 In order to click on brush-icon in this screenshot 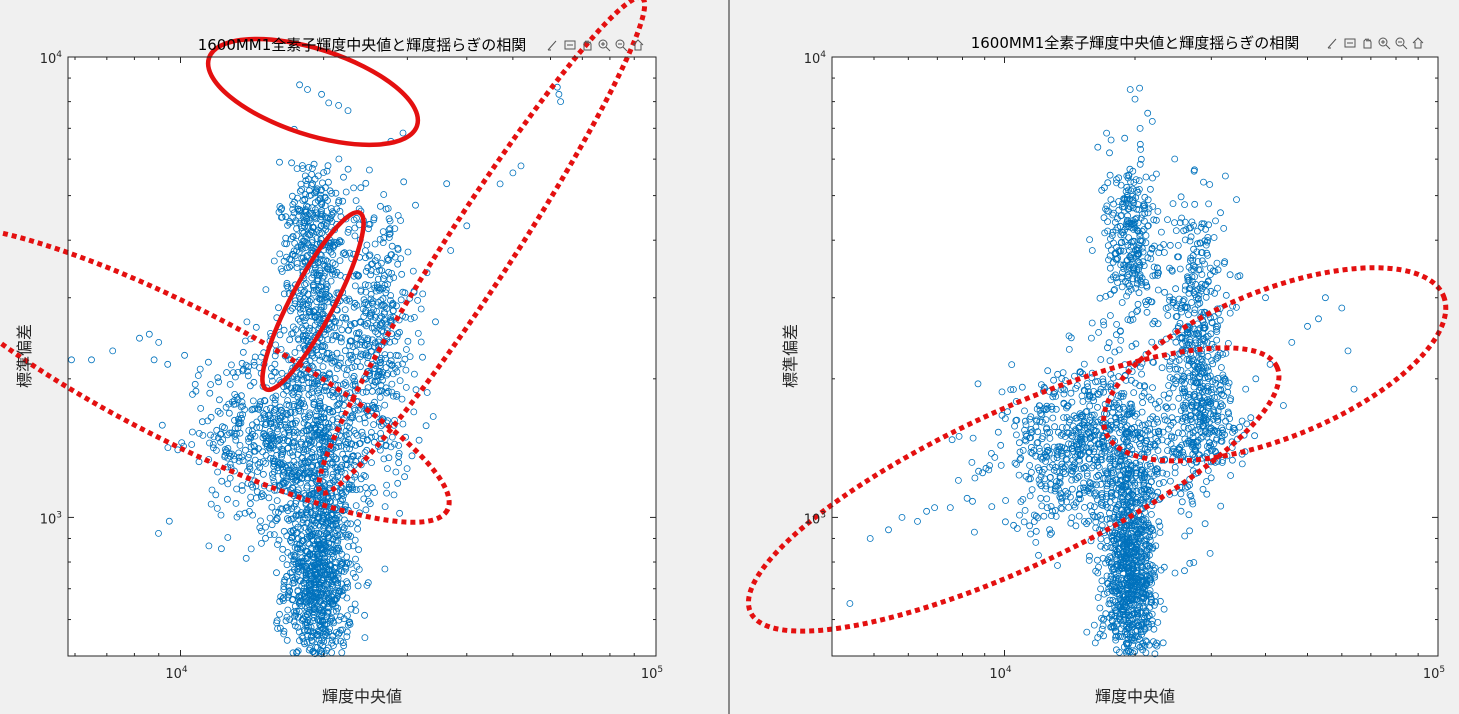, I will do `click(553, 45)`.